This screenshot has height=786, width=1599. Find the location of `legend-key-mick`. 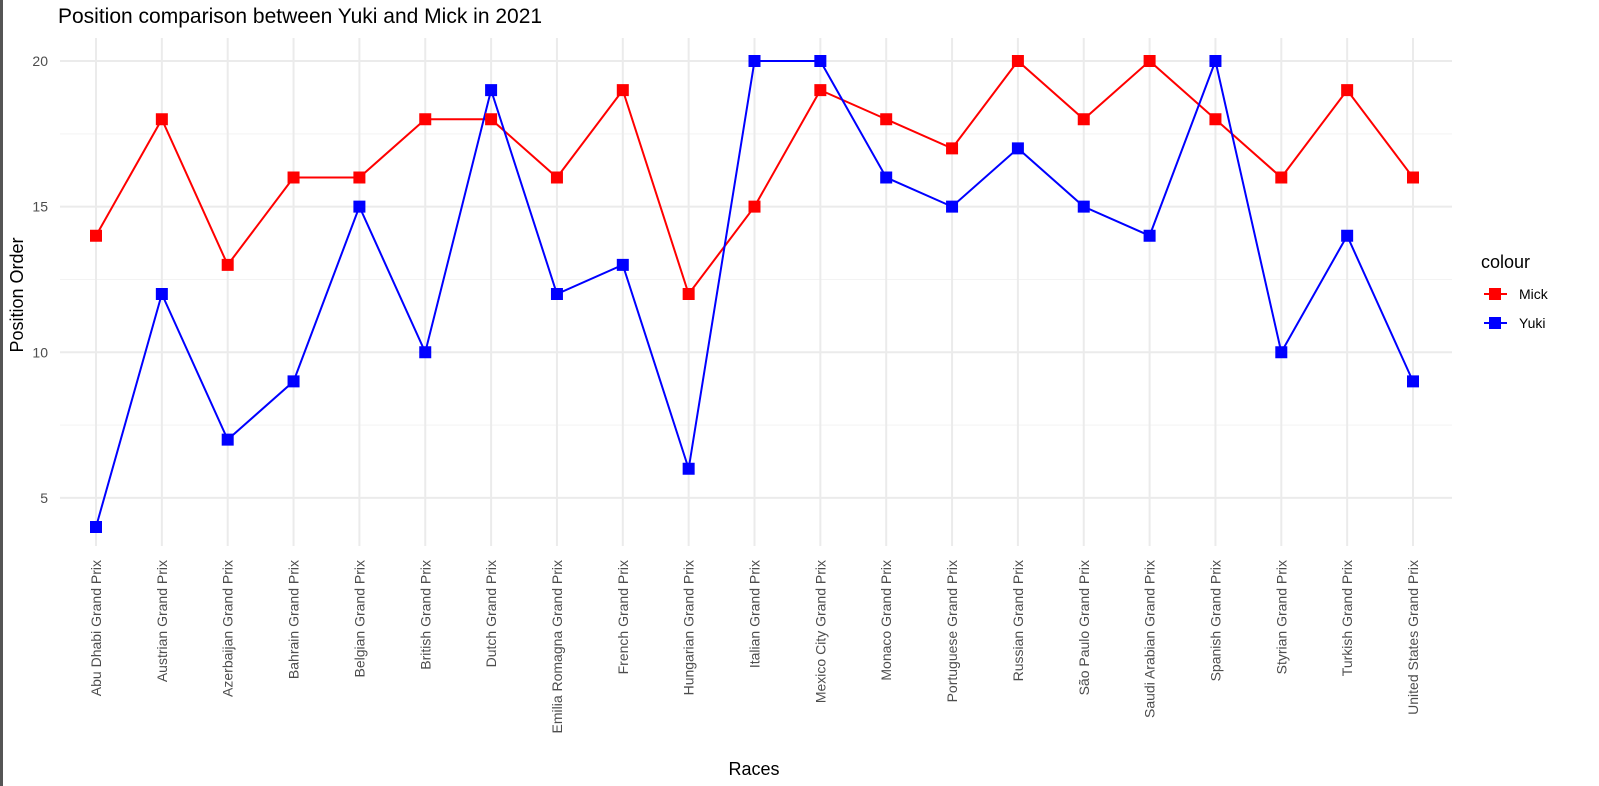

legend-key-mick is located at coordinates (1495, 294).